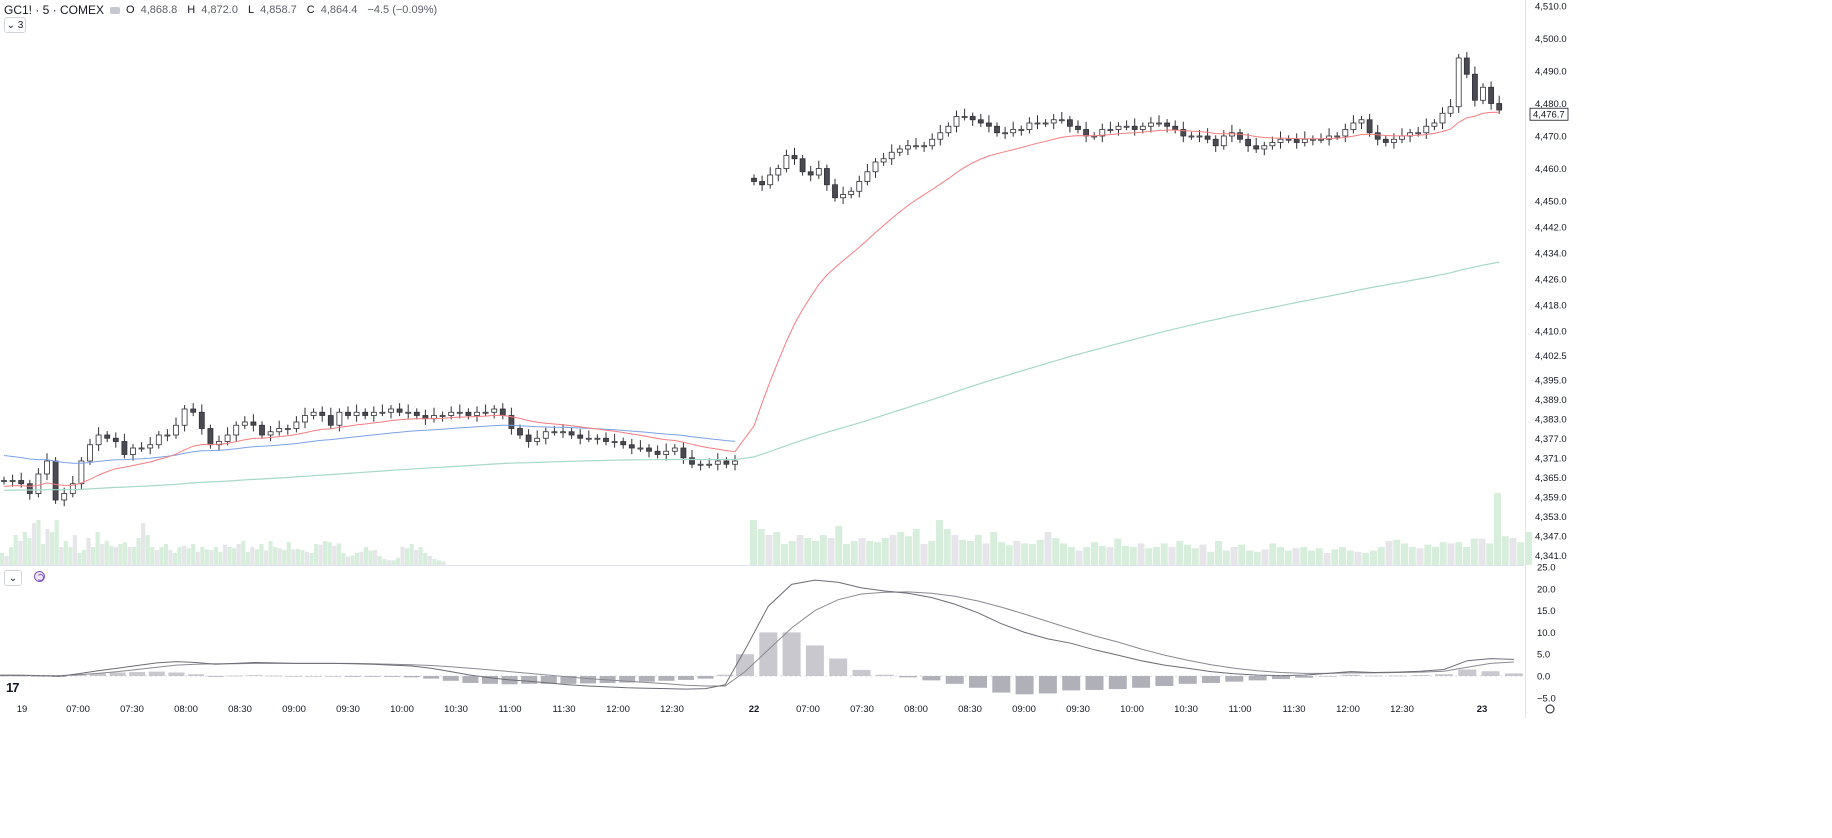 The width and height of the screenshot is (1832, 838). Describe the element at coordinates (13, 687) in the screenshot. I see `tradingview-logo: 17` at that location.